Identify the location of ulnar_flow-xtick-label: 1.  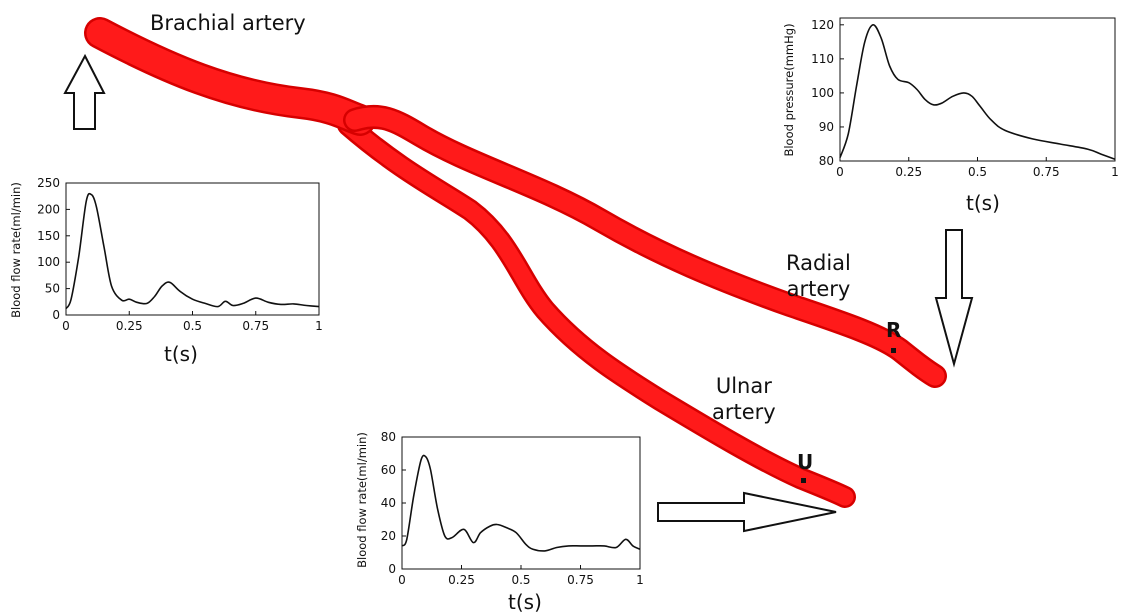
(640, 580).